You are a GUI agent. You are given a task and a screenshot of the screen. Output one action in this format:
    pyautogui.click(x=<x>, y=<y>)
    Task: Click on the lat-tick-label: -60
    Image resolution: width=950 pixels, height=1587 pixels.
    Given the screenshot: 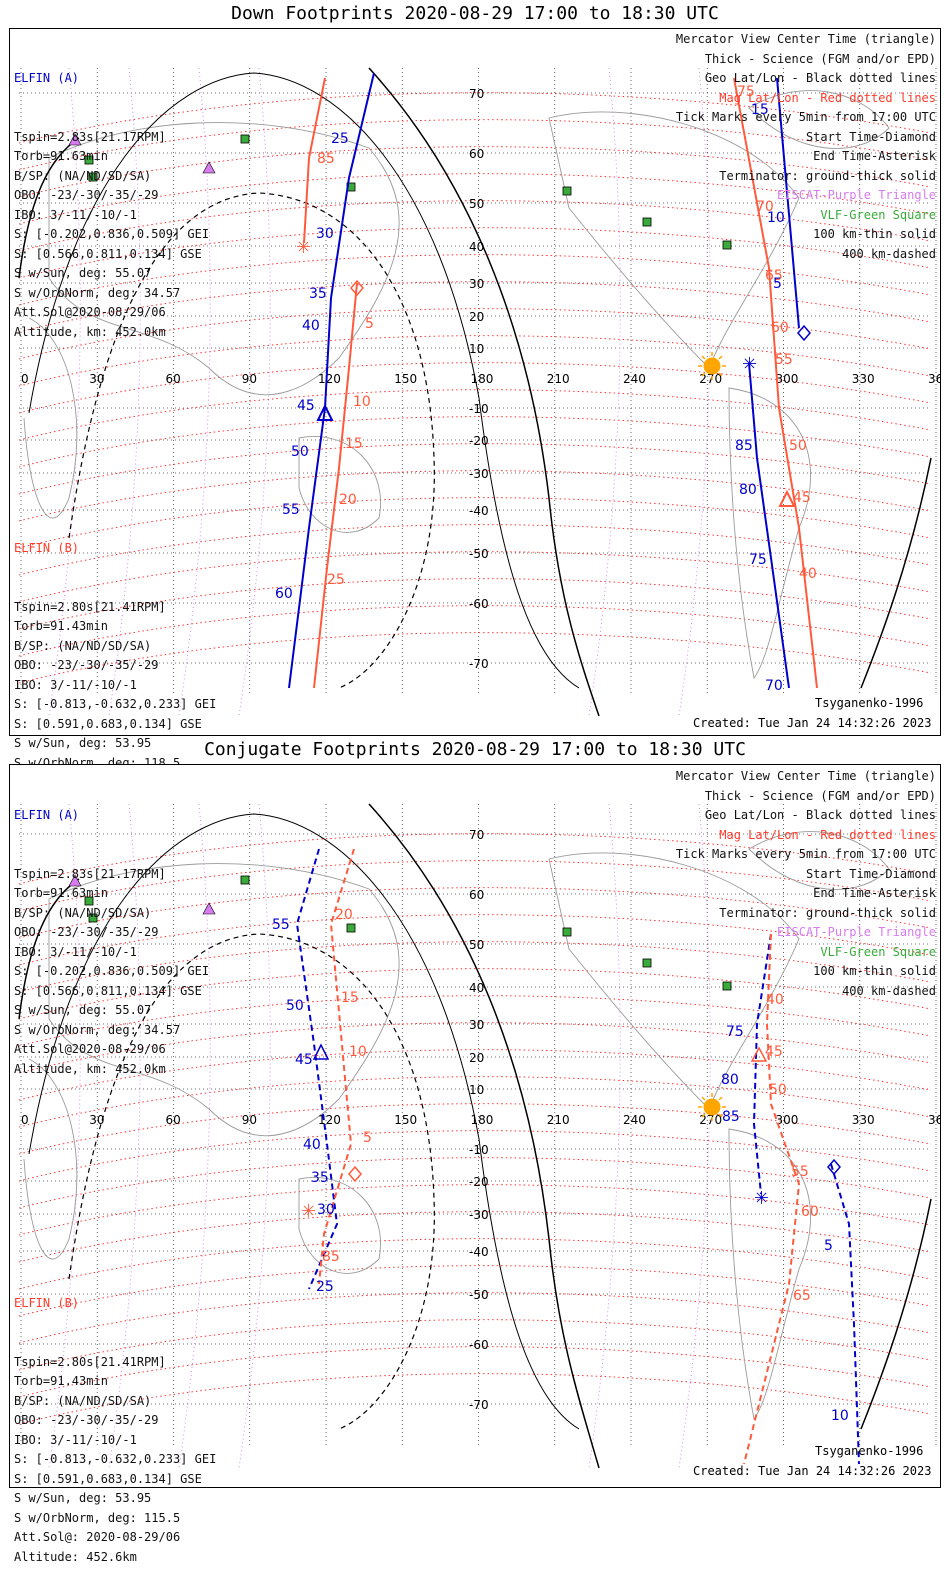 What is the action you would take?
    pyautogui.click(x=479, y=1345)
    